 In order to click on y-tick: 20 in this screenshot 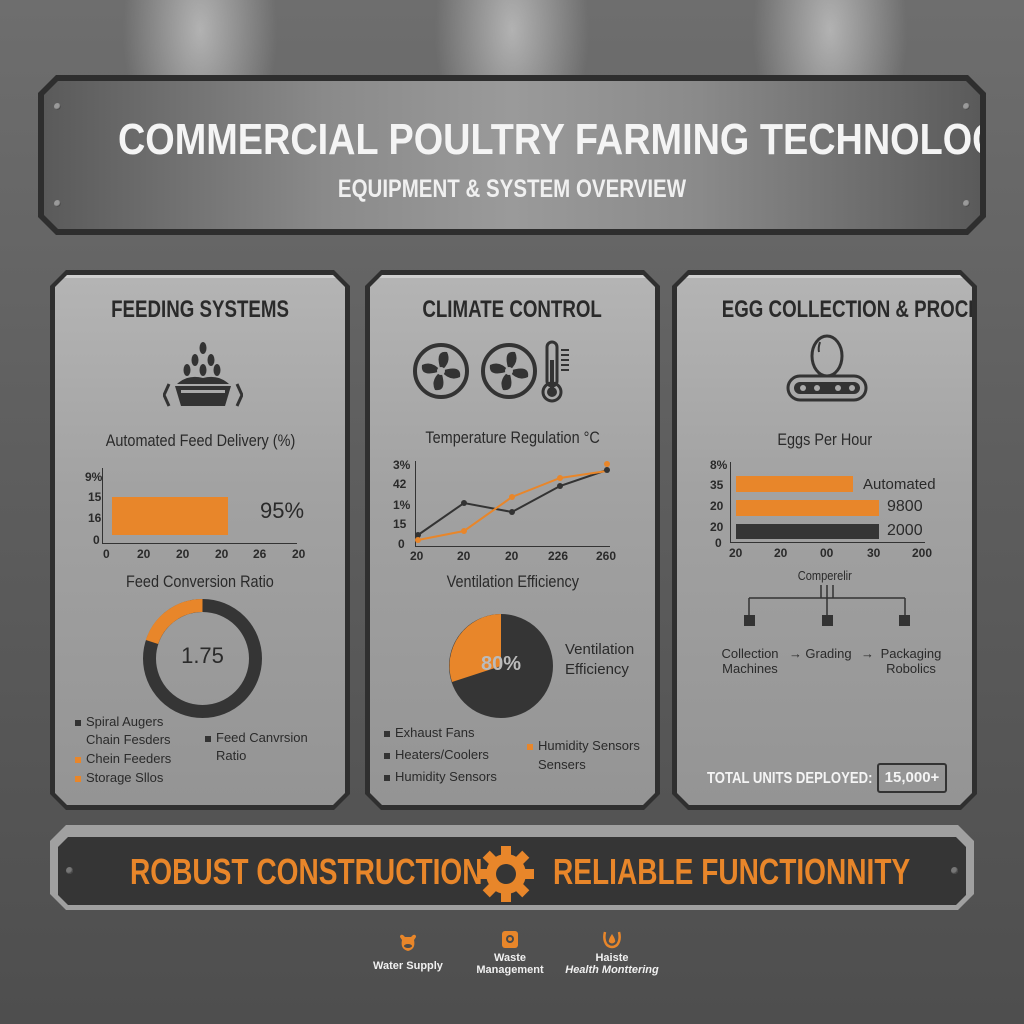, I will do `click(717, 527)`.